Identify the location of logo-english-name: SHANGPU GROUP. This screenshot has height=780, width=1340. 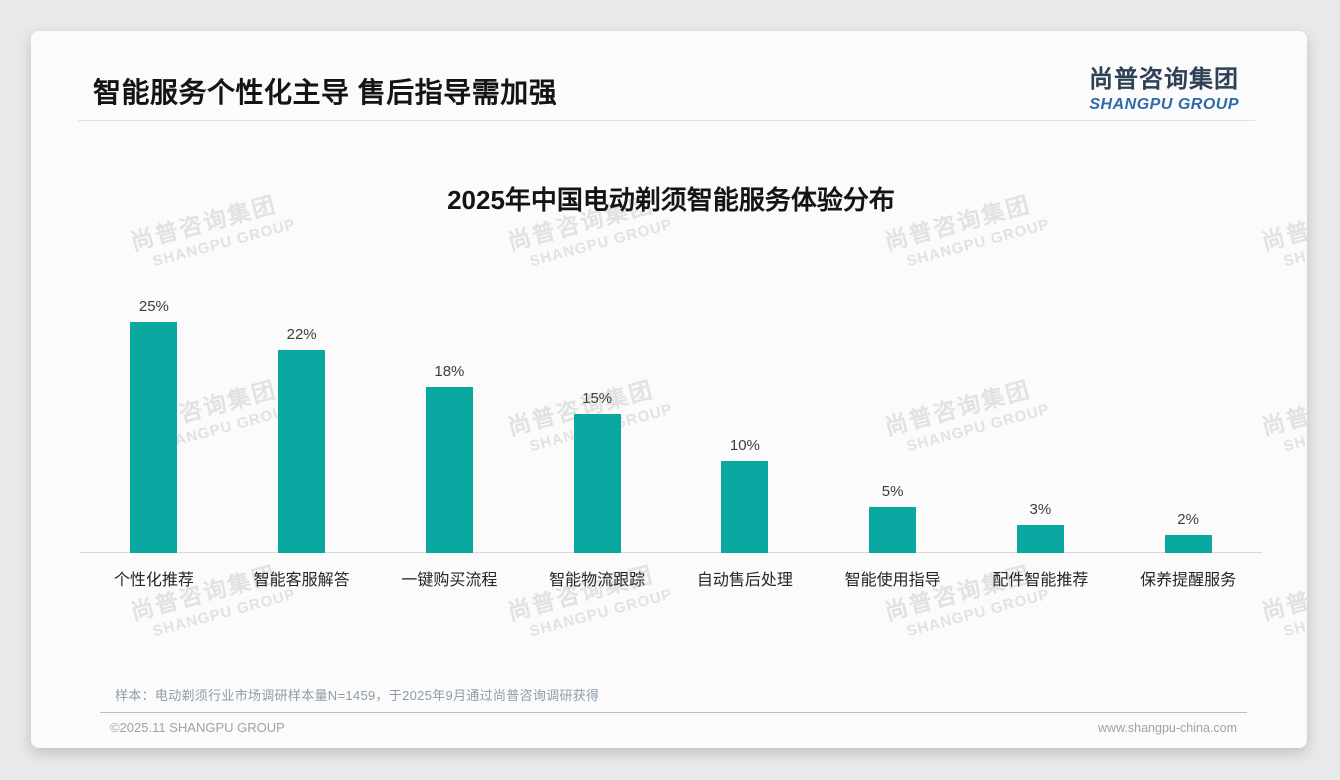
(1164, 104).